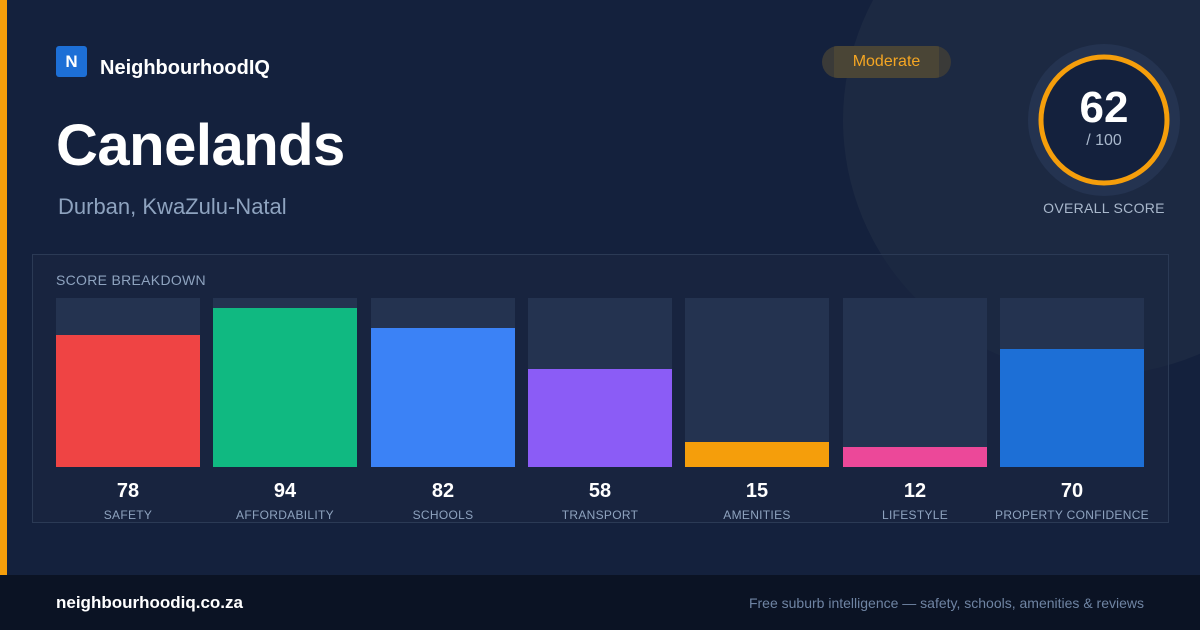  Describe the element at coordinates (172, 206) in the screenshot. I see `suburb-location: Durban, KwaZulu-Natal` at that location.